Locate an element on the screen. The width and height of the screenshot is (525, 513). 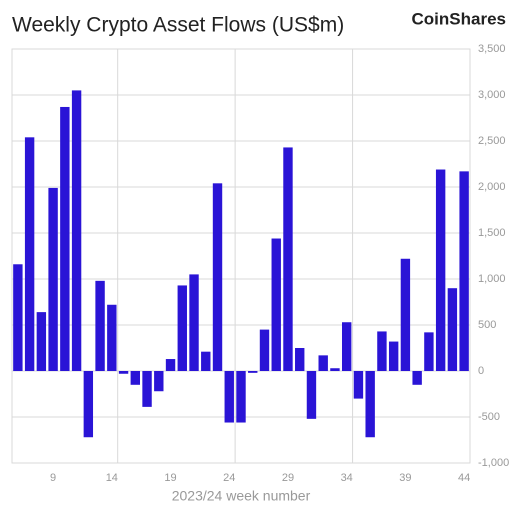
y-tick-label: 2,500 is located at coordinates (492, 141).